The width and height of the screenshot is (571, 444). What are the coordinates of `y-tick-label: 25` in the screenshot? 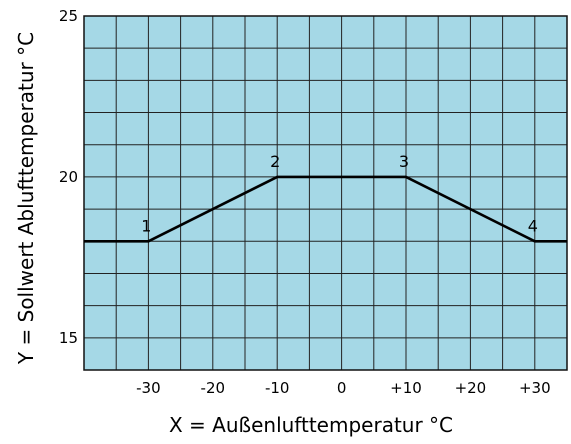 It's located at (68, 16).